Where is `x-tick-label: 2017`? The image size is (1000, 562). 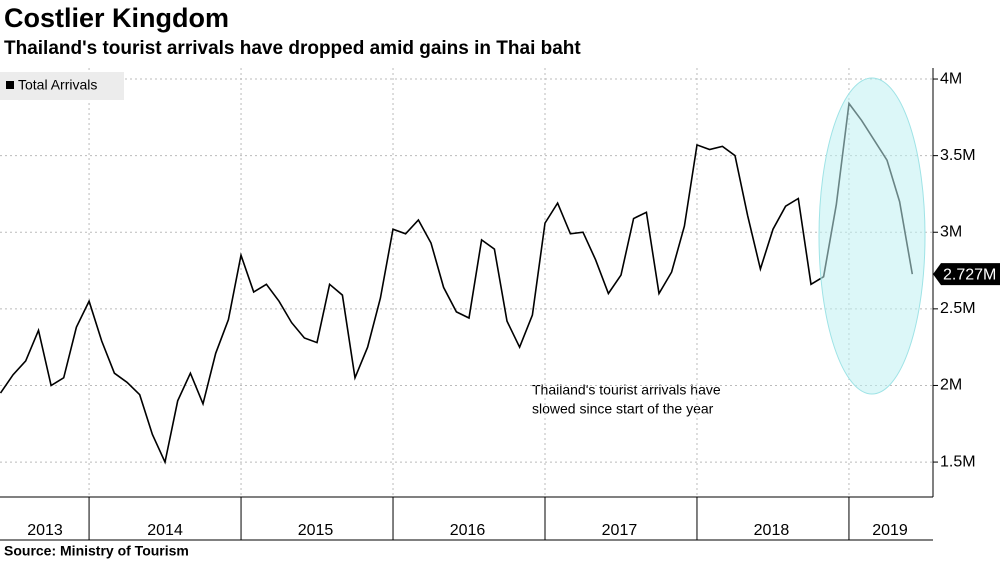 x-tick-label: 2017 is located at coordinates (620, 530).